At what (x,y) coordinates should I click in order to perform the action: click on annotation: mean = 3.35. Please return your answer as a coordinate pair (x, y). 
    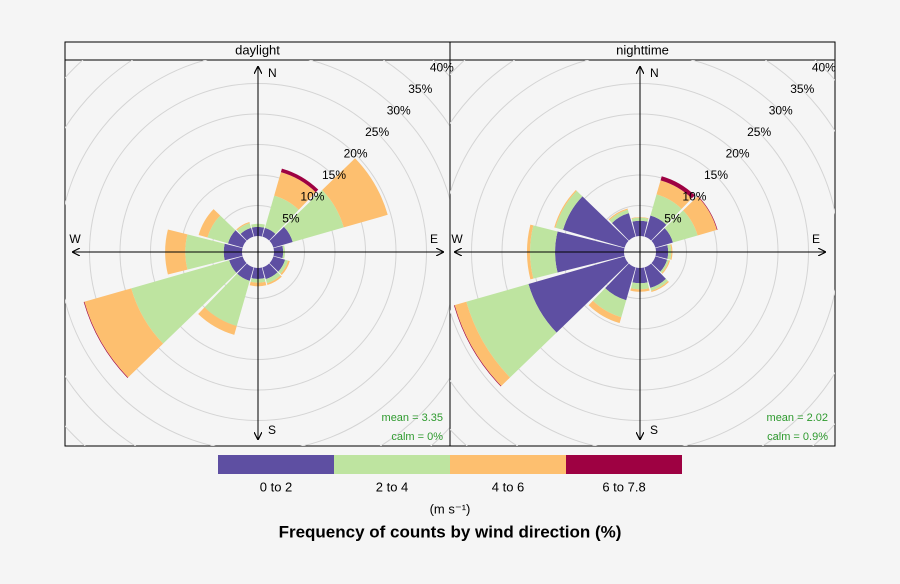
    Looking at the image, I should click on (412, 418).